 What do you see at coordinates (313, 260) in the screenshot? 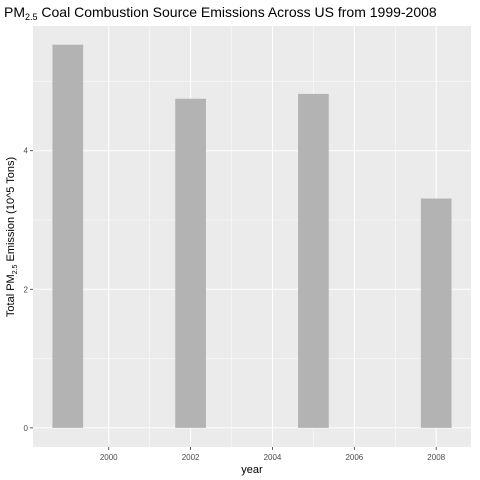
I see `bar-2005` at bounding box center [313, 260].